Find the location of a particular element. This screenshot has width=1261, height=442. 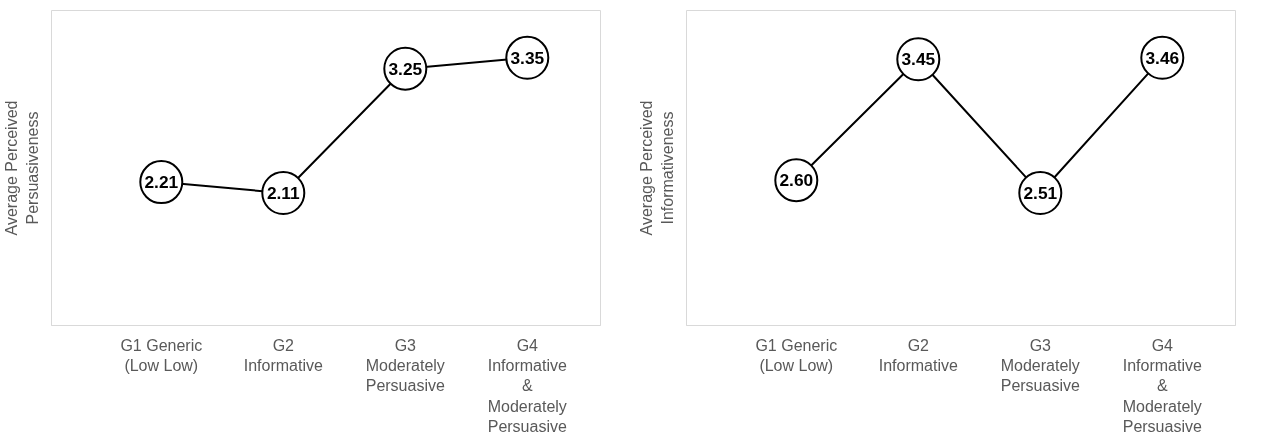

y-axis-title: Average Perceived Informativeness is located at coordinates (657, 168).